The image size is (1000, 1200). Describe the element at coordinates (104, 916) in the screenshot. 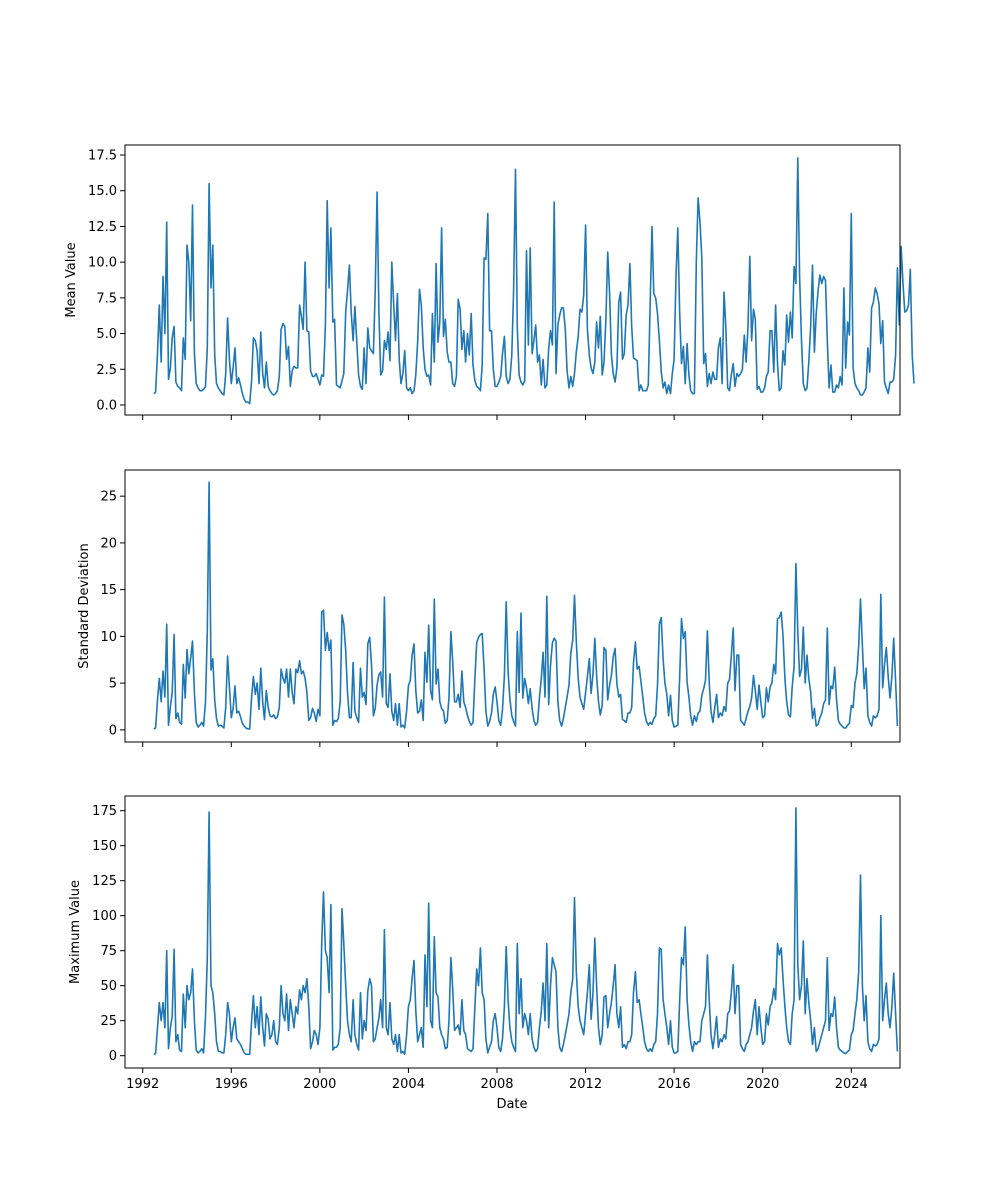

I see `maximum-value-ytick-label: 100` at that location.